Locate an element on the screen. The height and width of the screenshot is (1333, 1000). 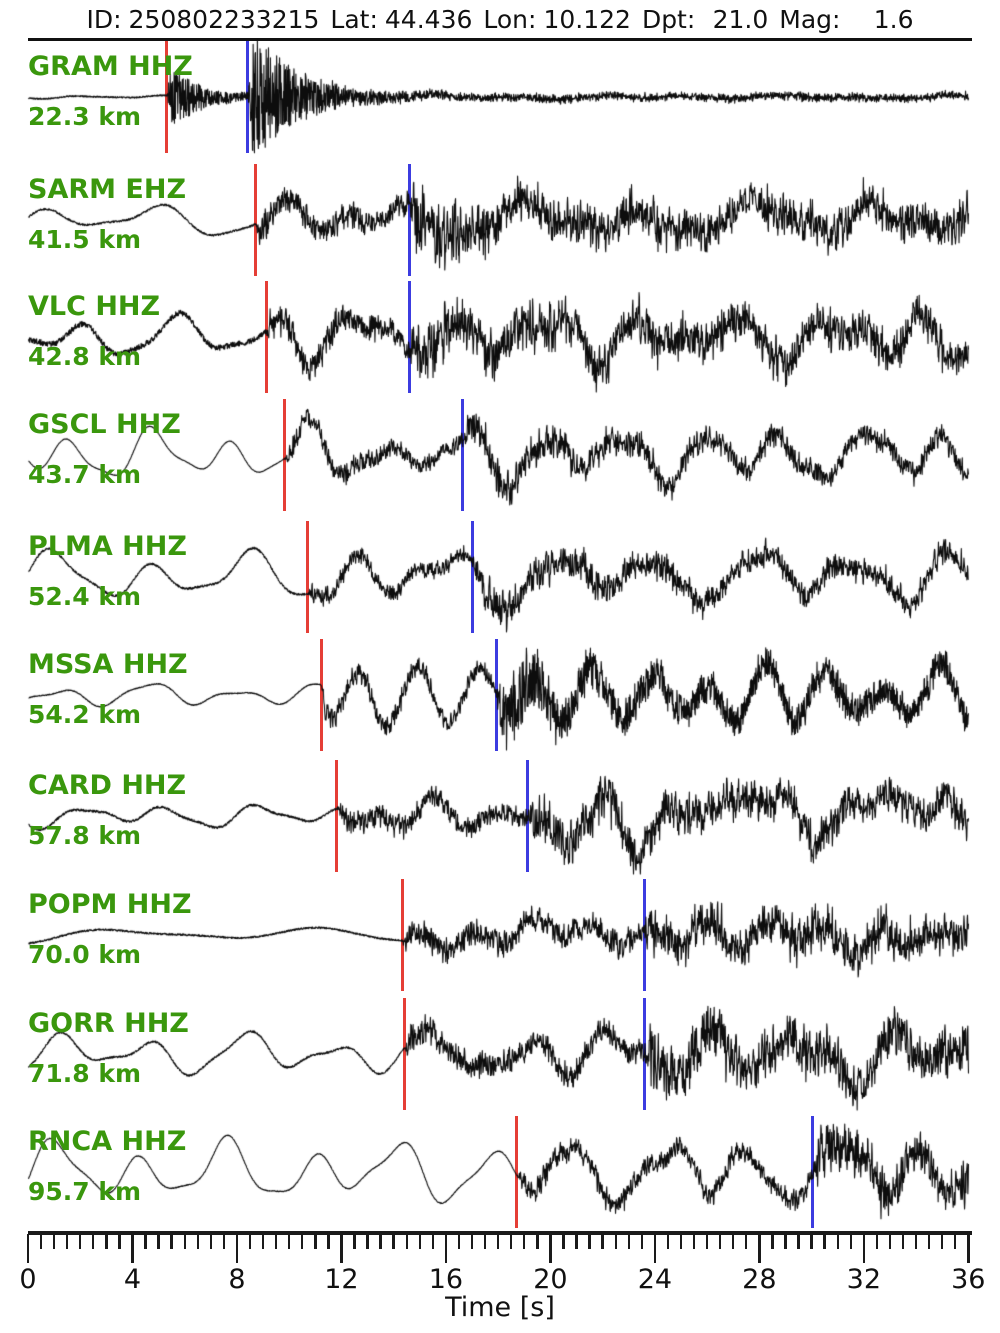
axis-tick-label: 16 is located at coordinates (446, 1279).